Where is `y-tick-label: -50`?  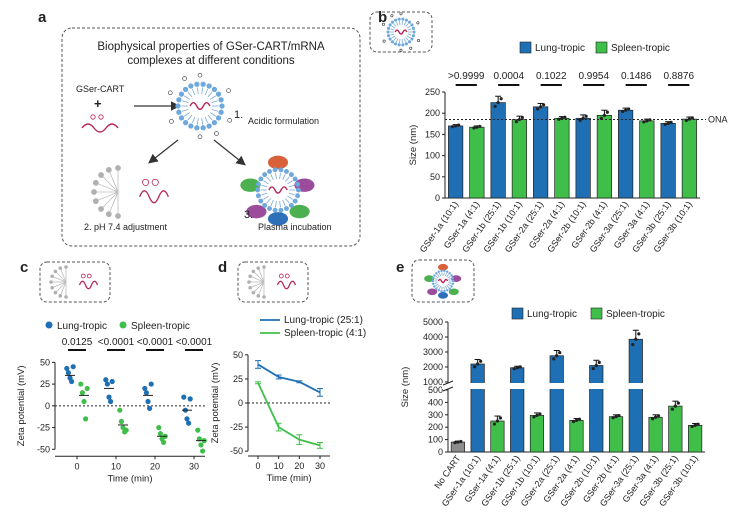
y-tick-label: -50 is located at coordinates (236, 451).